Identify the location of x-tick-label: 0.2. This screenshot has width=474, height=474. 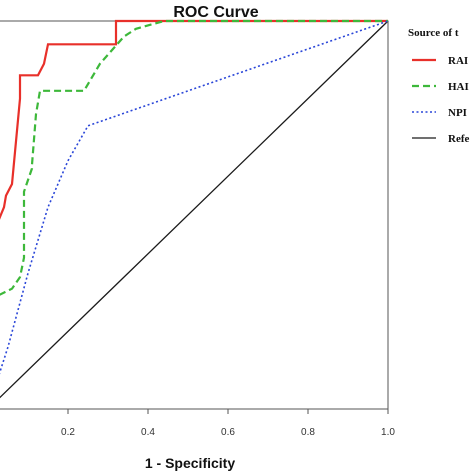
(68, 432).